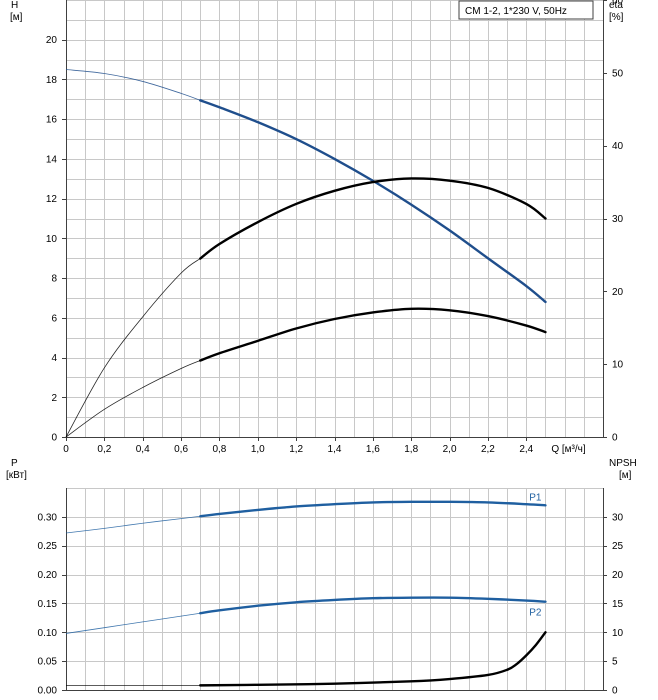  What do you see at coordinates (16, 475) in the screenshot?
I see `p-axis-unit: [кВт]` at bounding box center [16, 475].